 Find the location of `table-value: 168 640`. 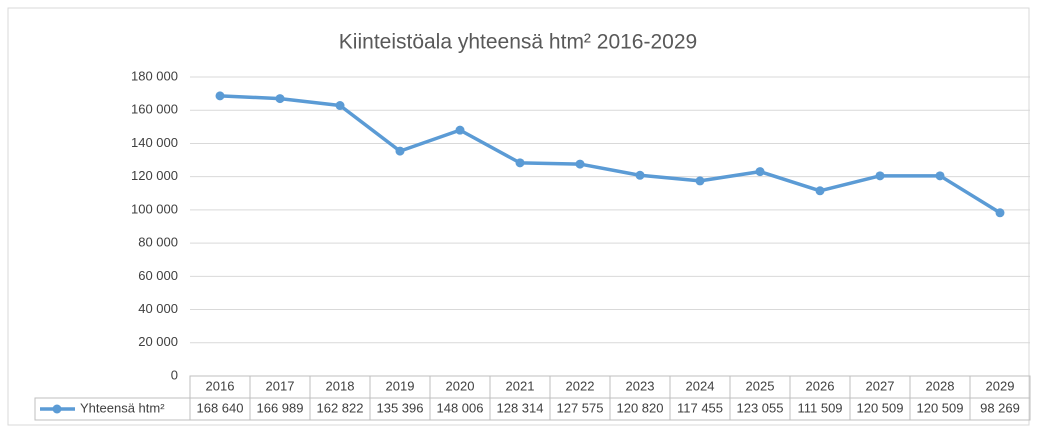

table-value: 168 640 is located at coordinates (220, 407).